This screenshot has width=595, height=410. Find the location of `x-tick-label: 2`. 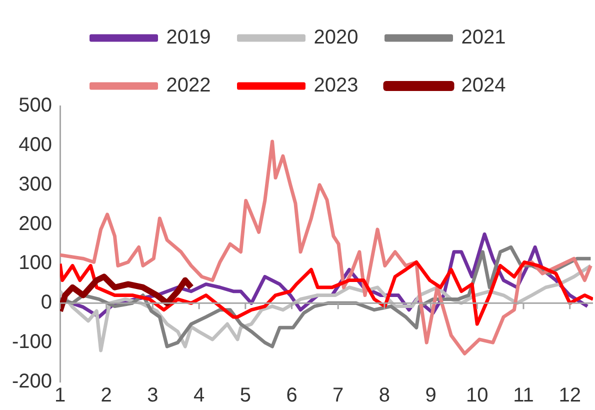

x-tick-label: 2 is located at coordinates (106, 395).